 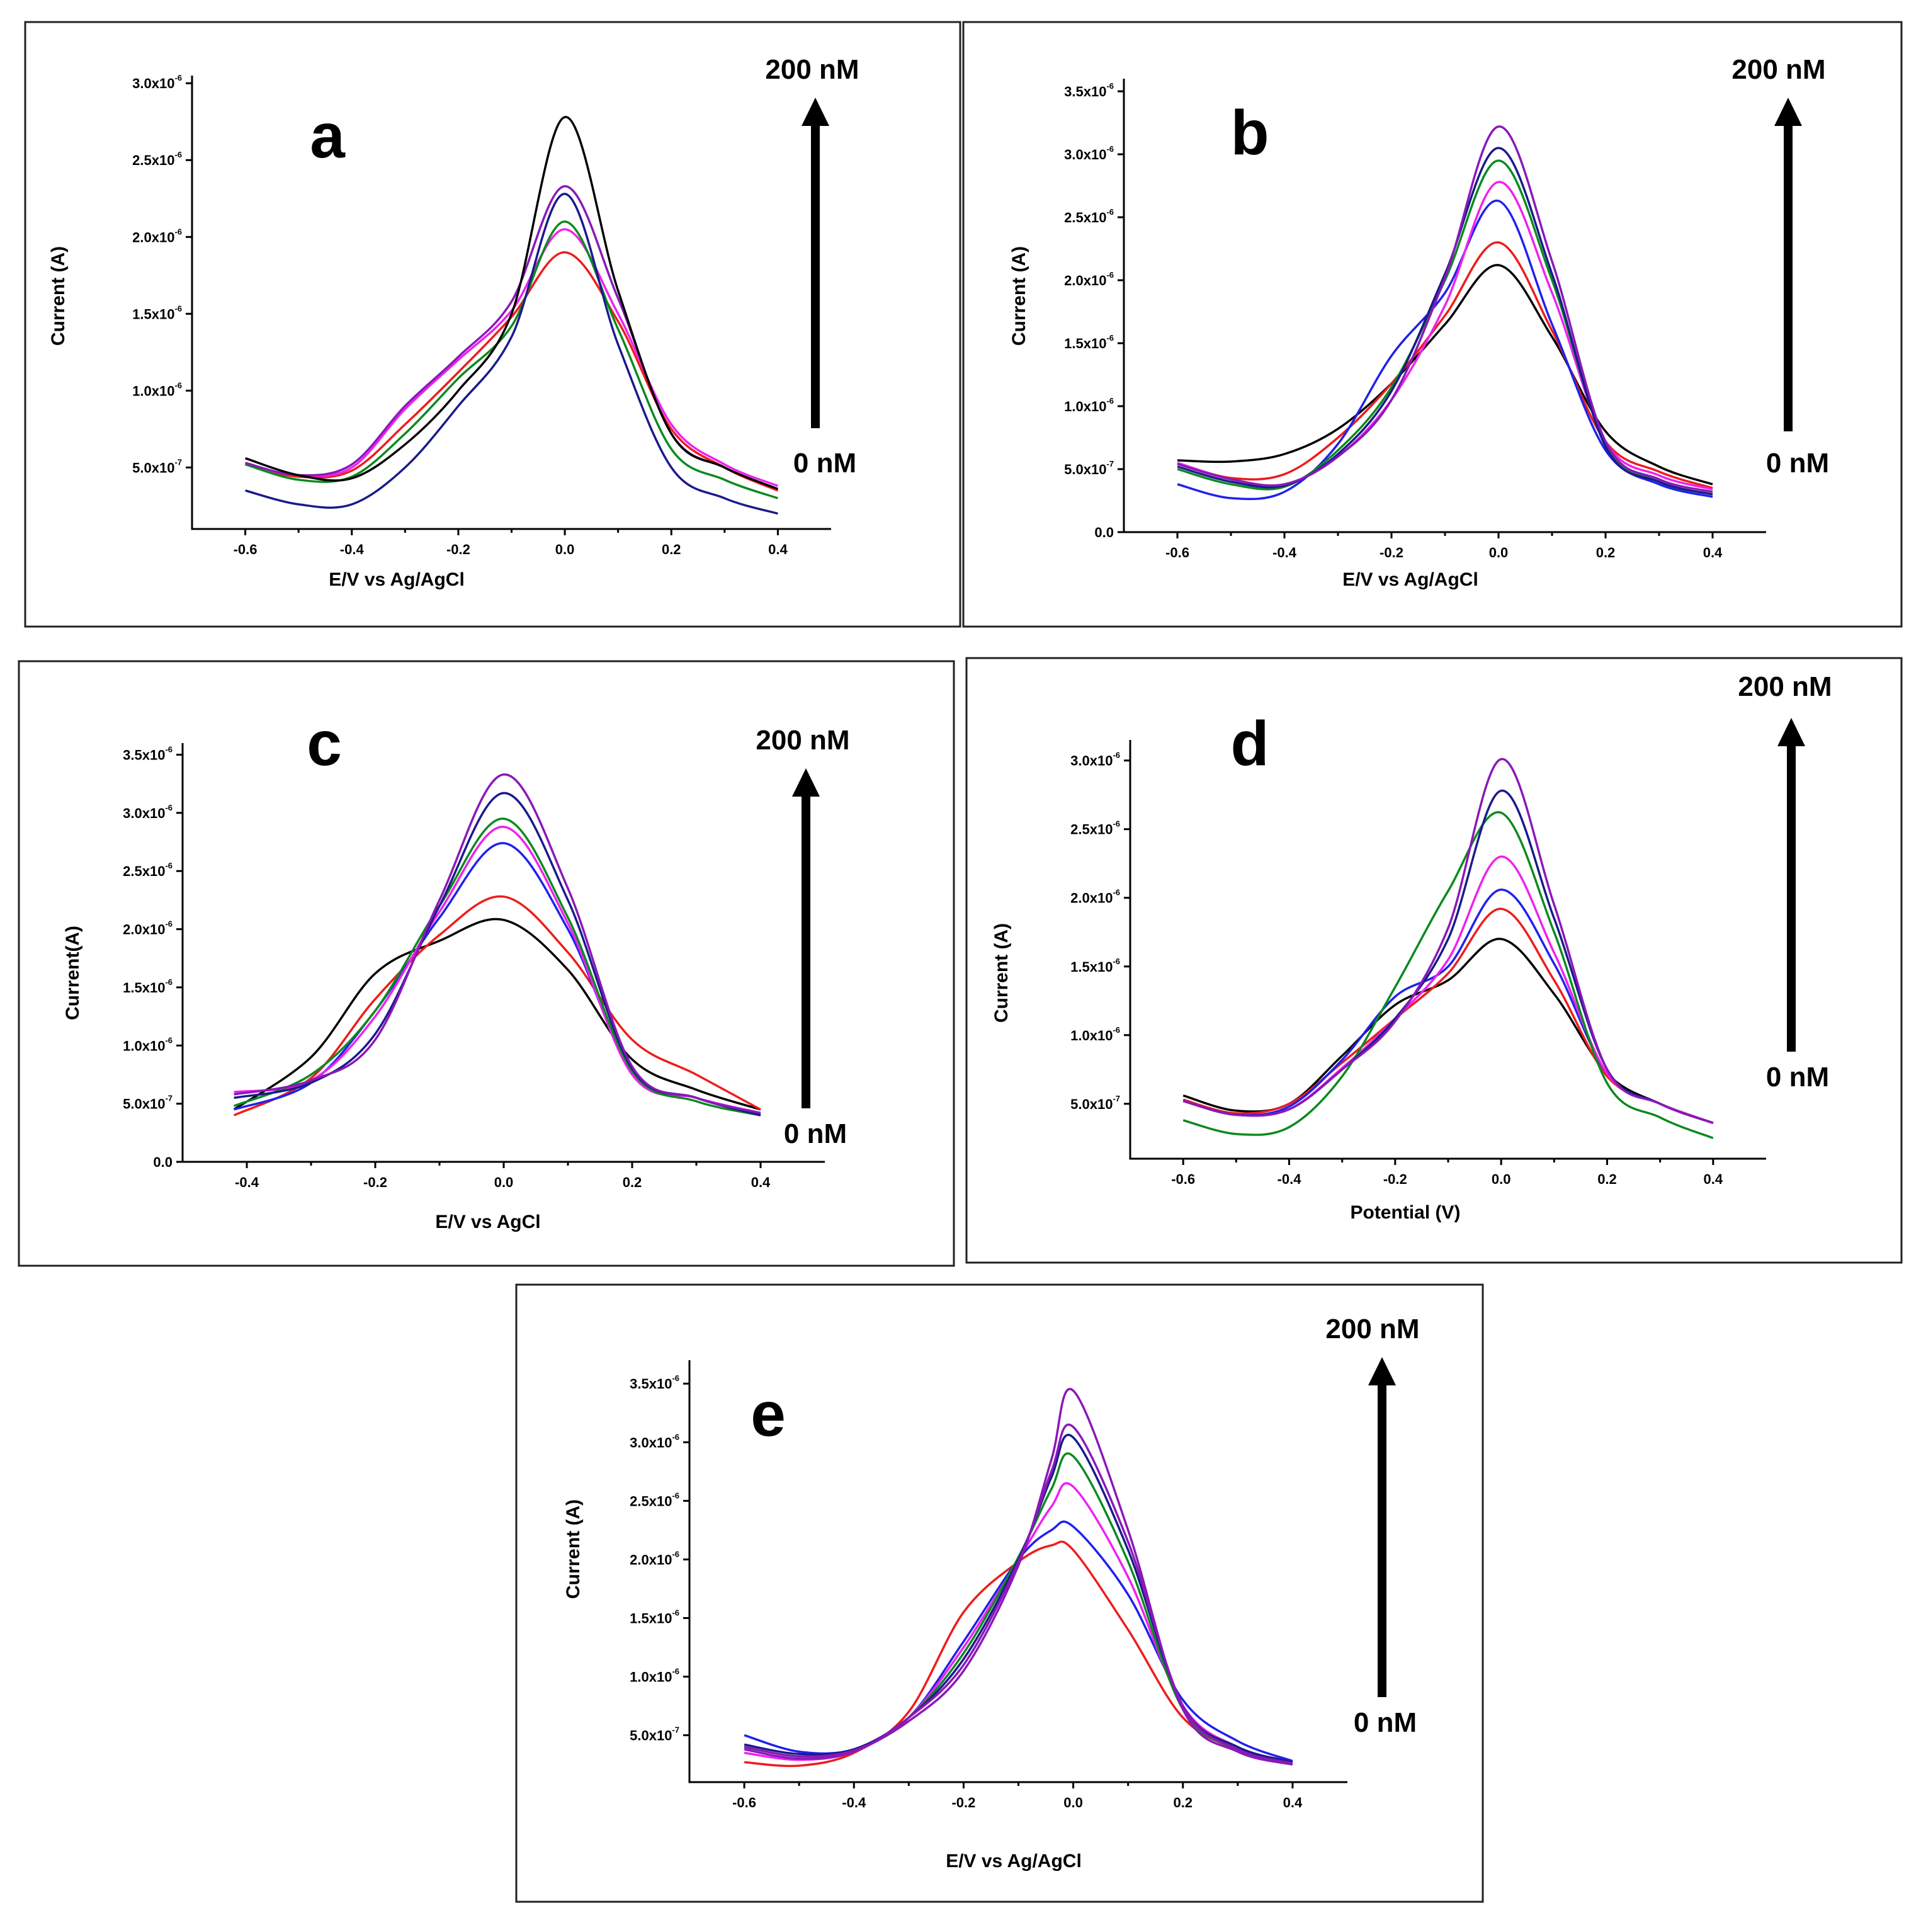 I want to click on panel-letter: e, so click(x=768, y=1415).